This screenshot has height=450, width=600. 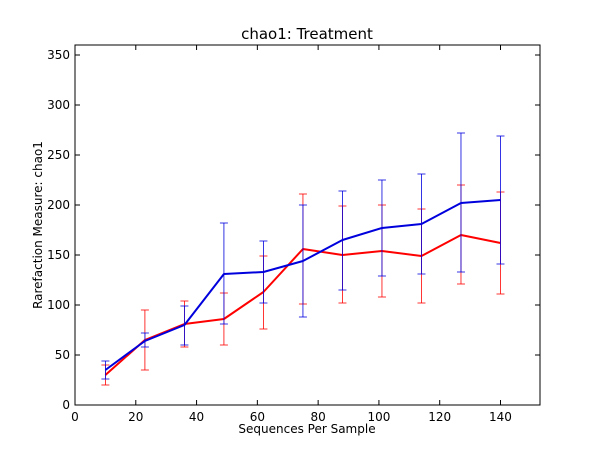 I want to click on y-tick-label: 50, so click(x=62, y=355).